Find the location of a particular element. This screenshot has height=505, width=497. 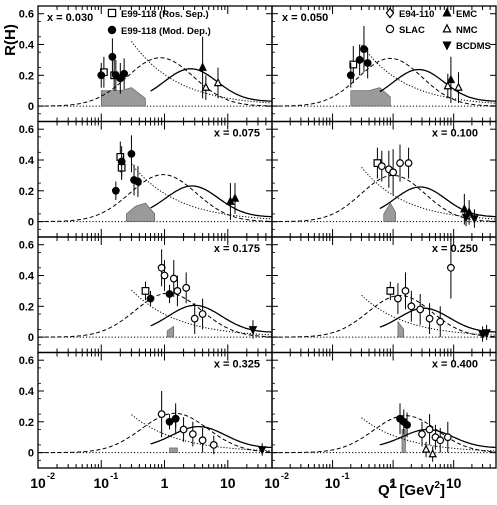

panel-2-curve-dotted is located at coordinates (428, 74).